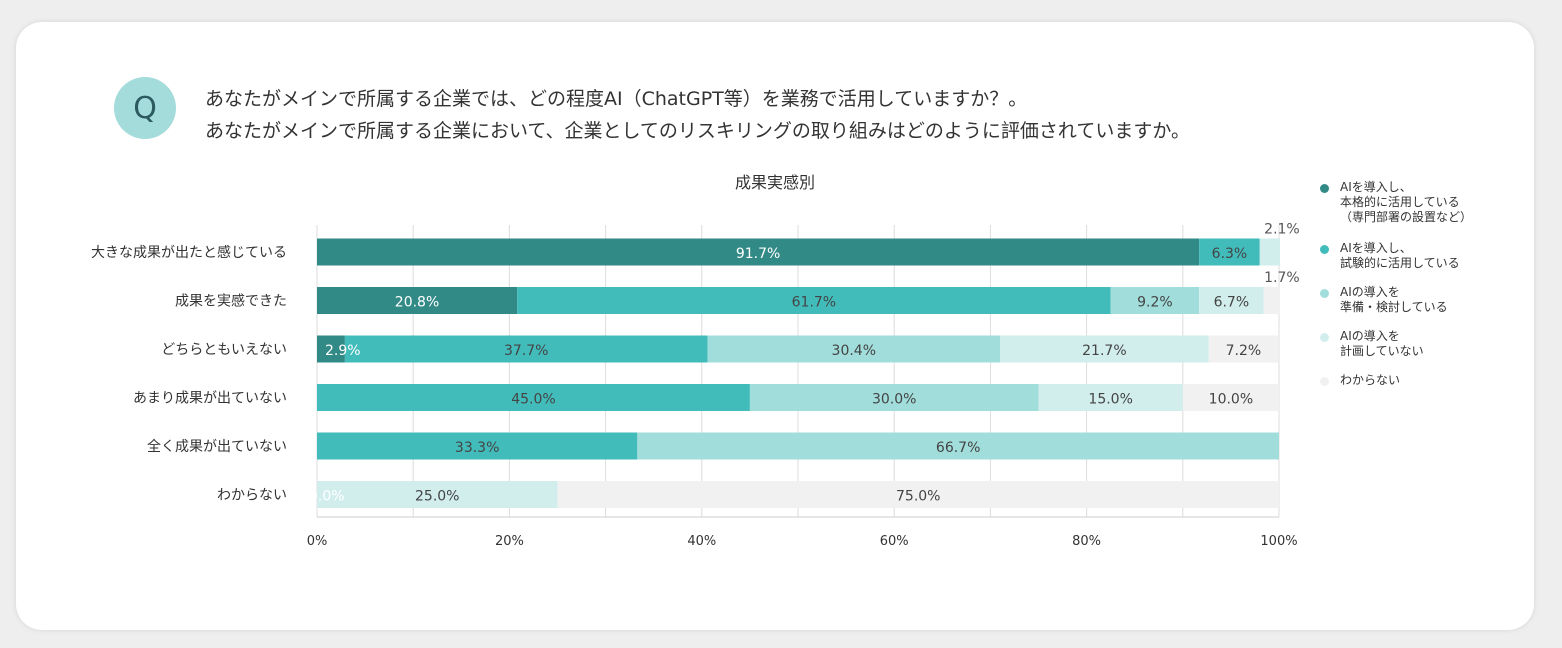  Describe the element at coordinates (1282, 230) in the screenshot. I see `data-label: 2.1%` at that location.